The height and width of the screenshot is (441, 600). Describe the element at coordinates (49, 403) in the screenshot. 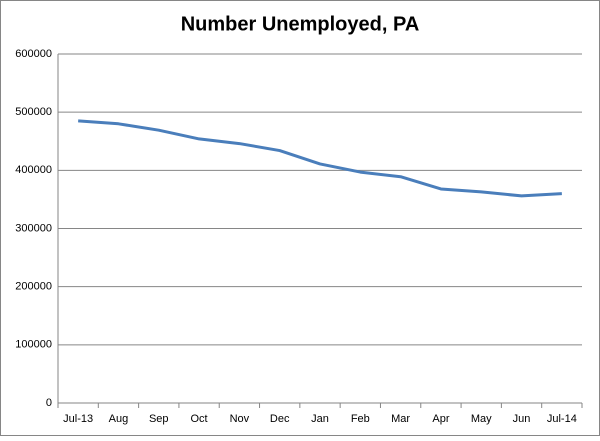

I see `y-tick-label: 0` at that location.